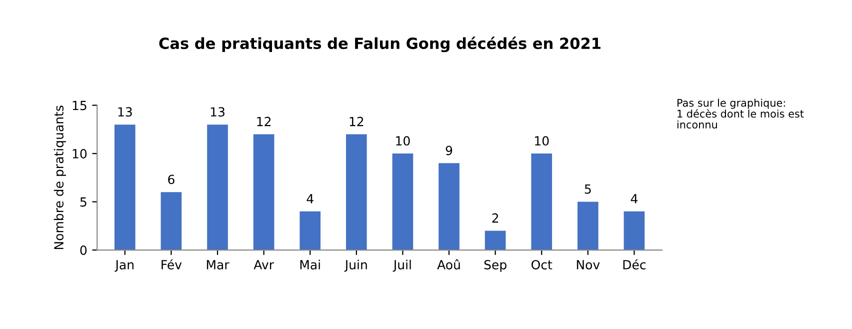 This screenshot has width=852, height=329. Describe the element at coordinates (83, 250) in the screenshot. I see `y-tick-label: 0` at that location.